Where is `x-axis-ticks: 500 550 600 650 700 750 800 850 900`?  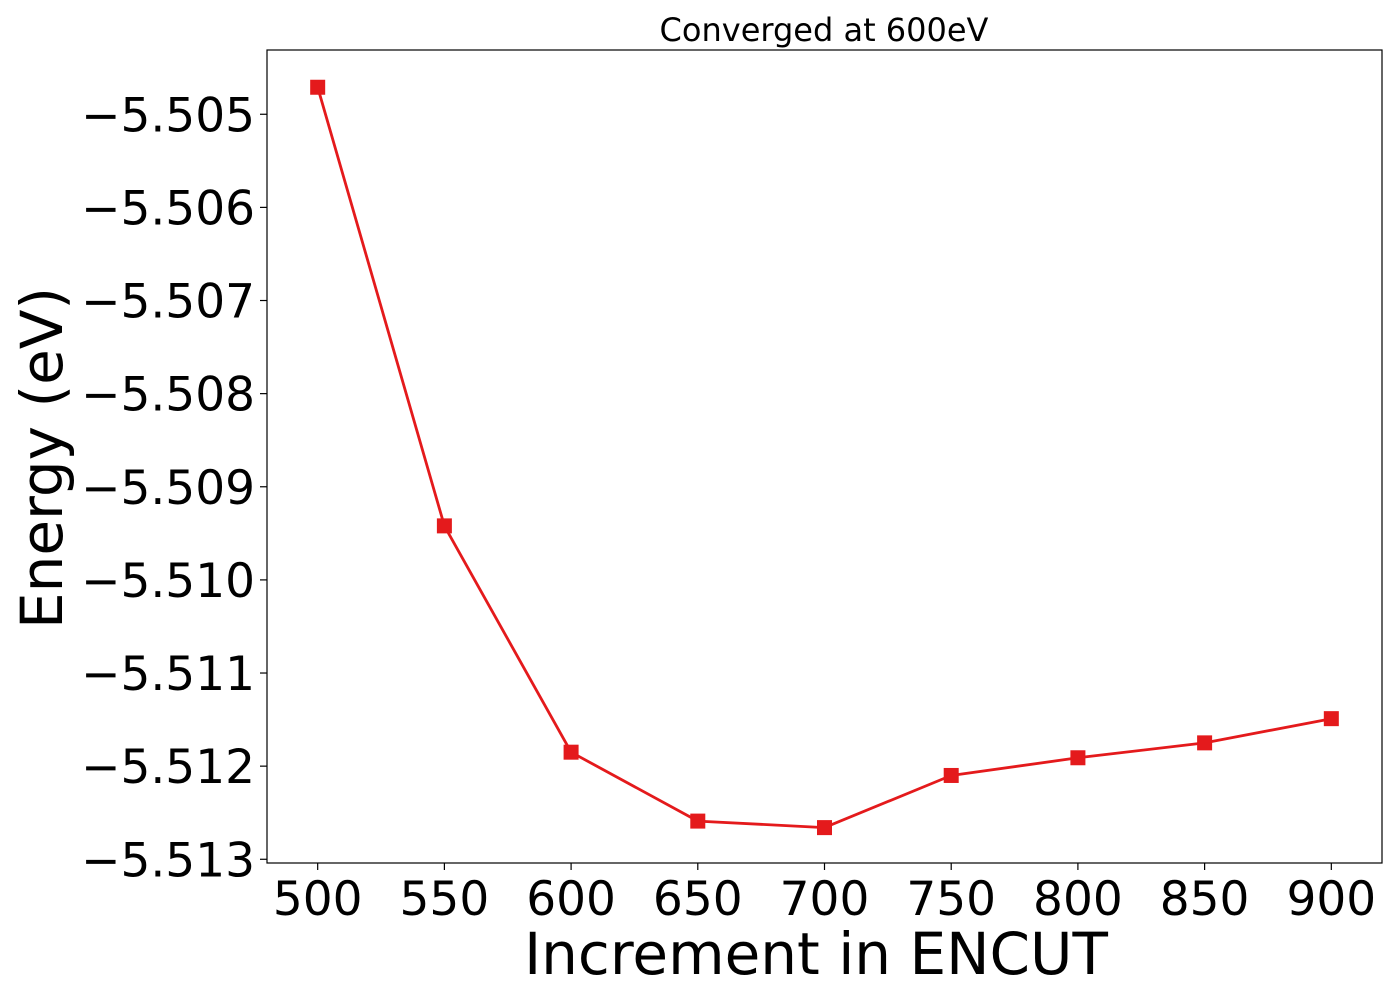 x-axis-ticks: 500 550 600 650 700 750 800 850 900 is located at coordinates (824, 895).